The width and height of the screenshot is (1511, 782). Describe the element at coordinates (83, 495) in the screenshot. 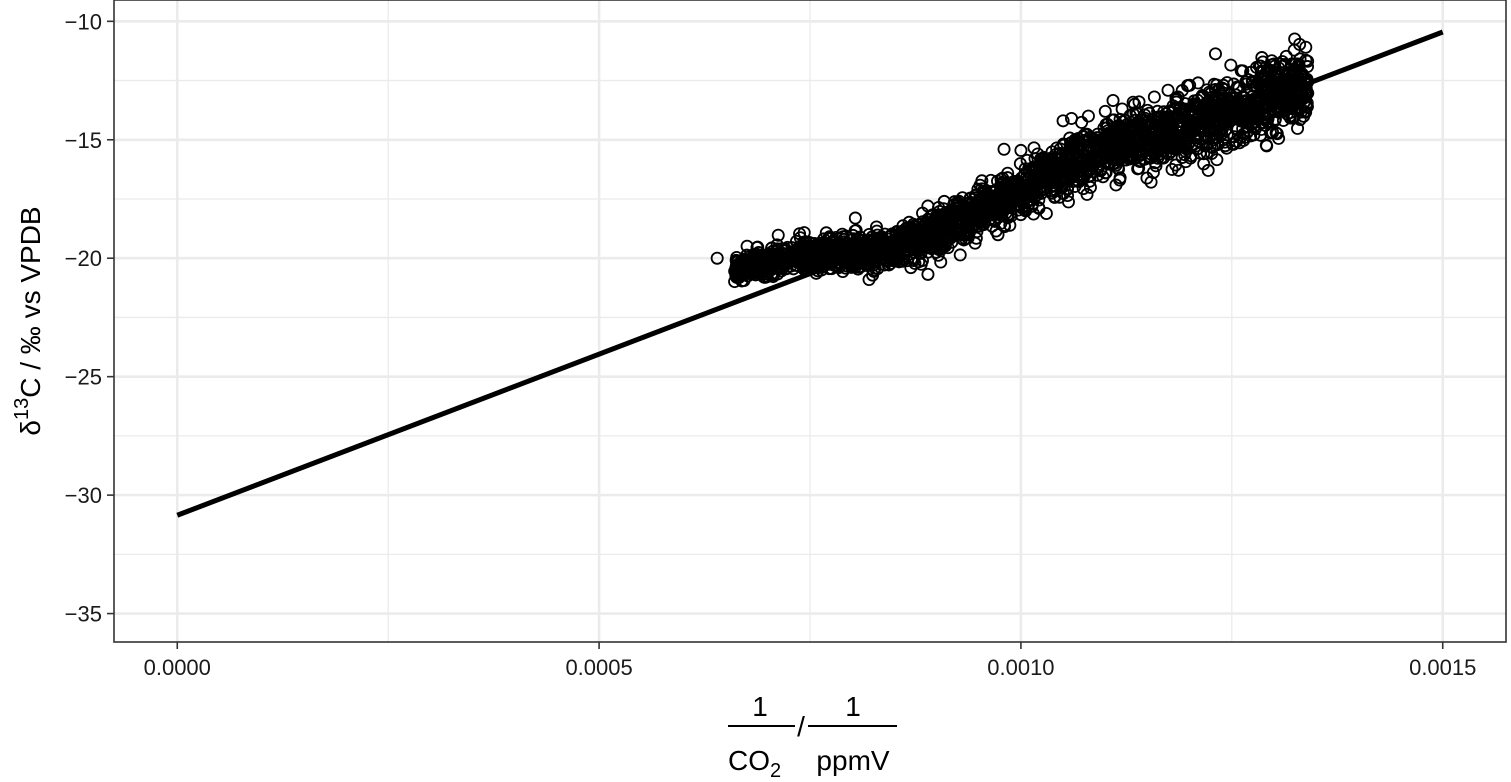

I see `y-tick-label: −30` at that location.